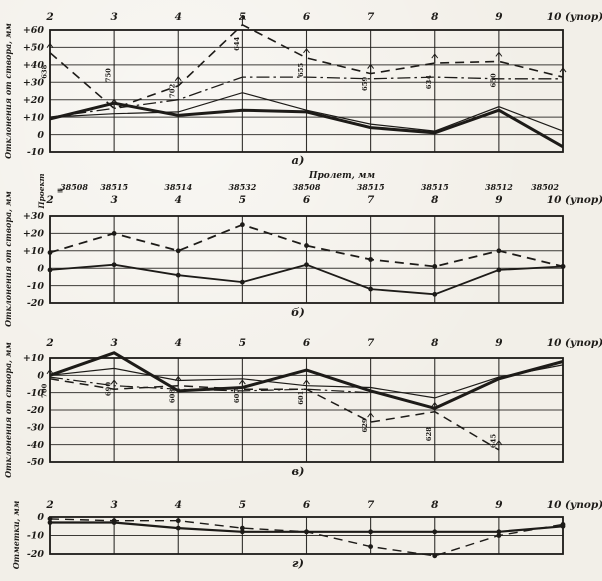 This screenshot has height=581, width=602. Describe the element at coordinates (365, 84) in the screenshot. I see `point-annotation: 659` at that location.